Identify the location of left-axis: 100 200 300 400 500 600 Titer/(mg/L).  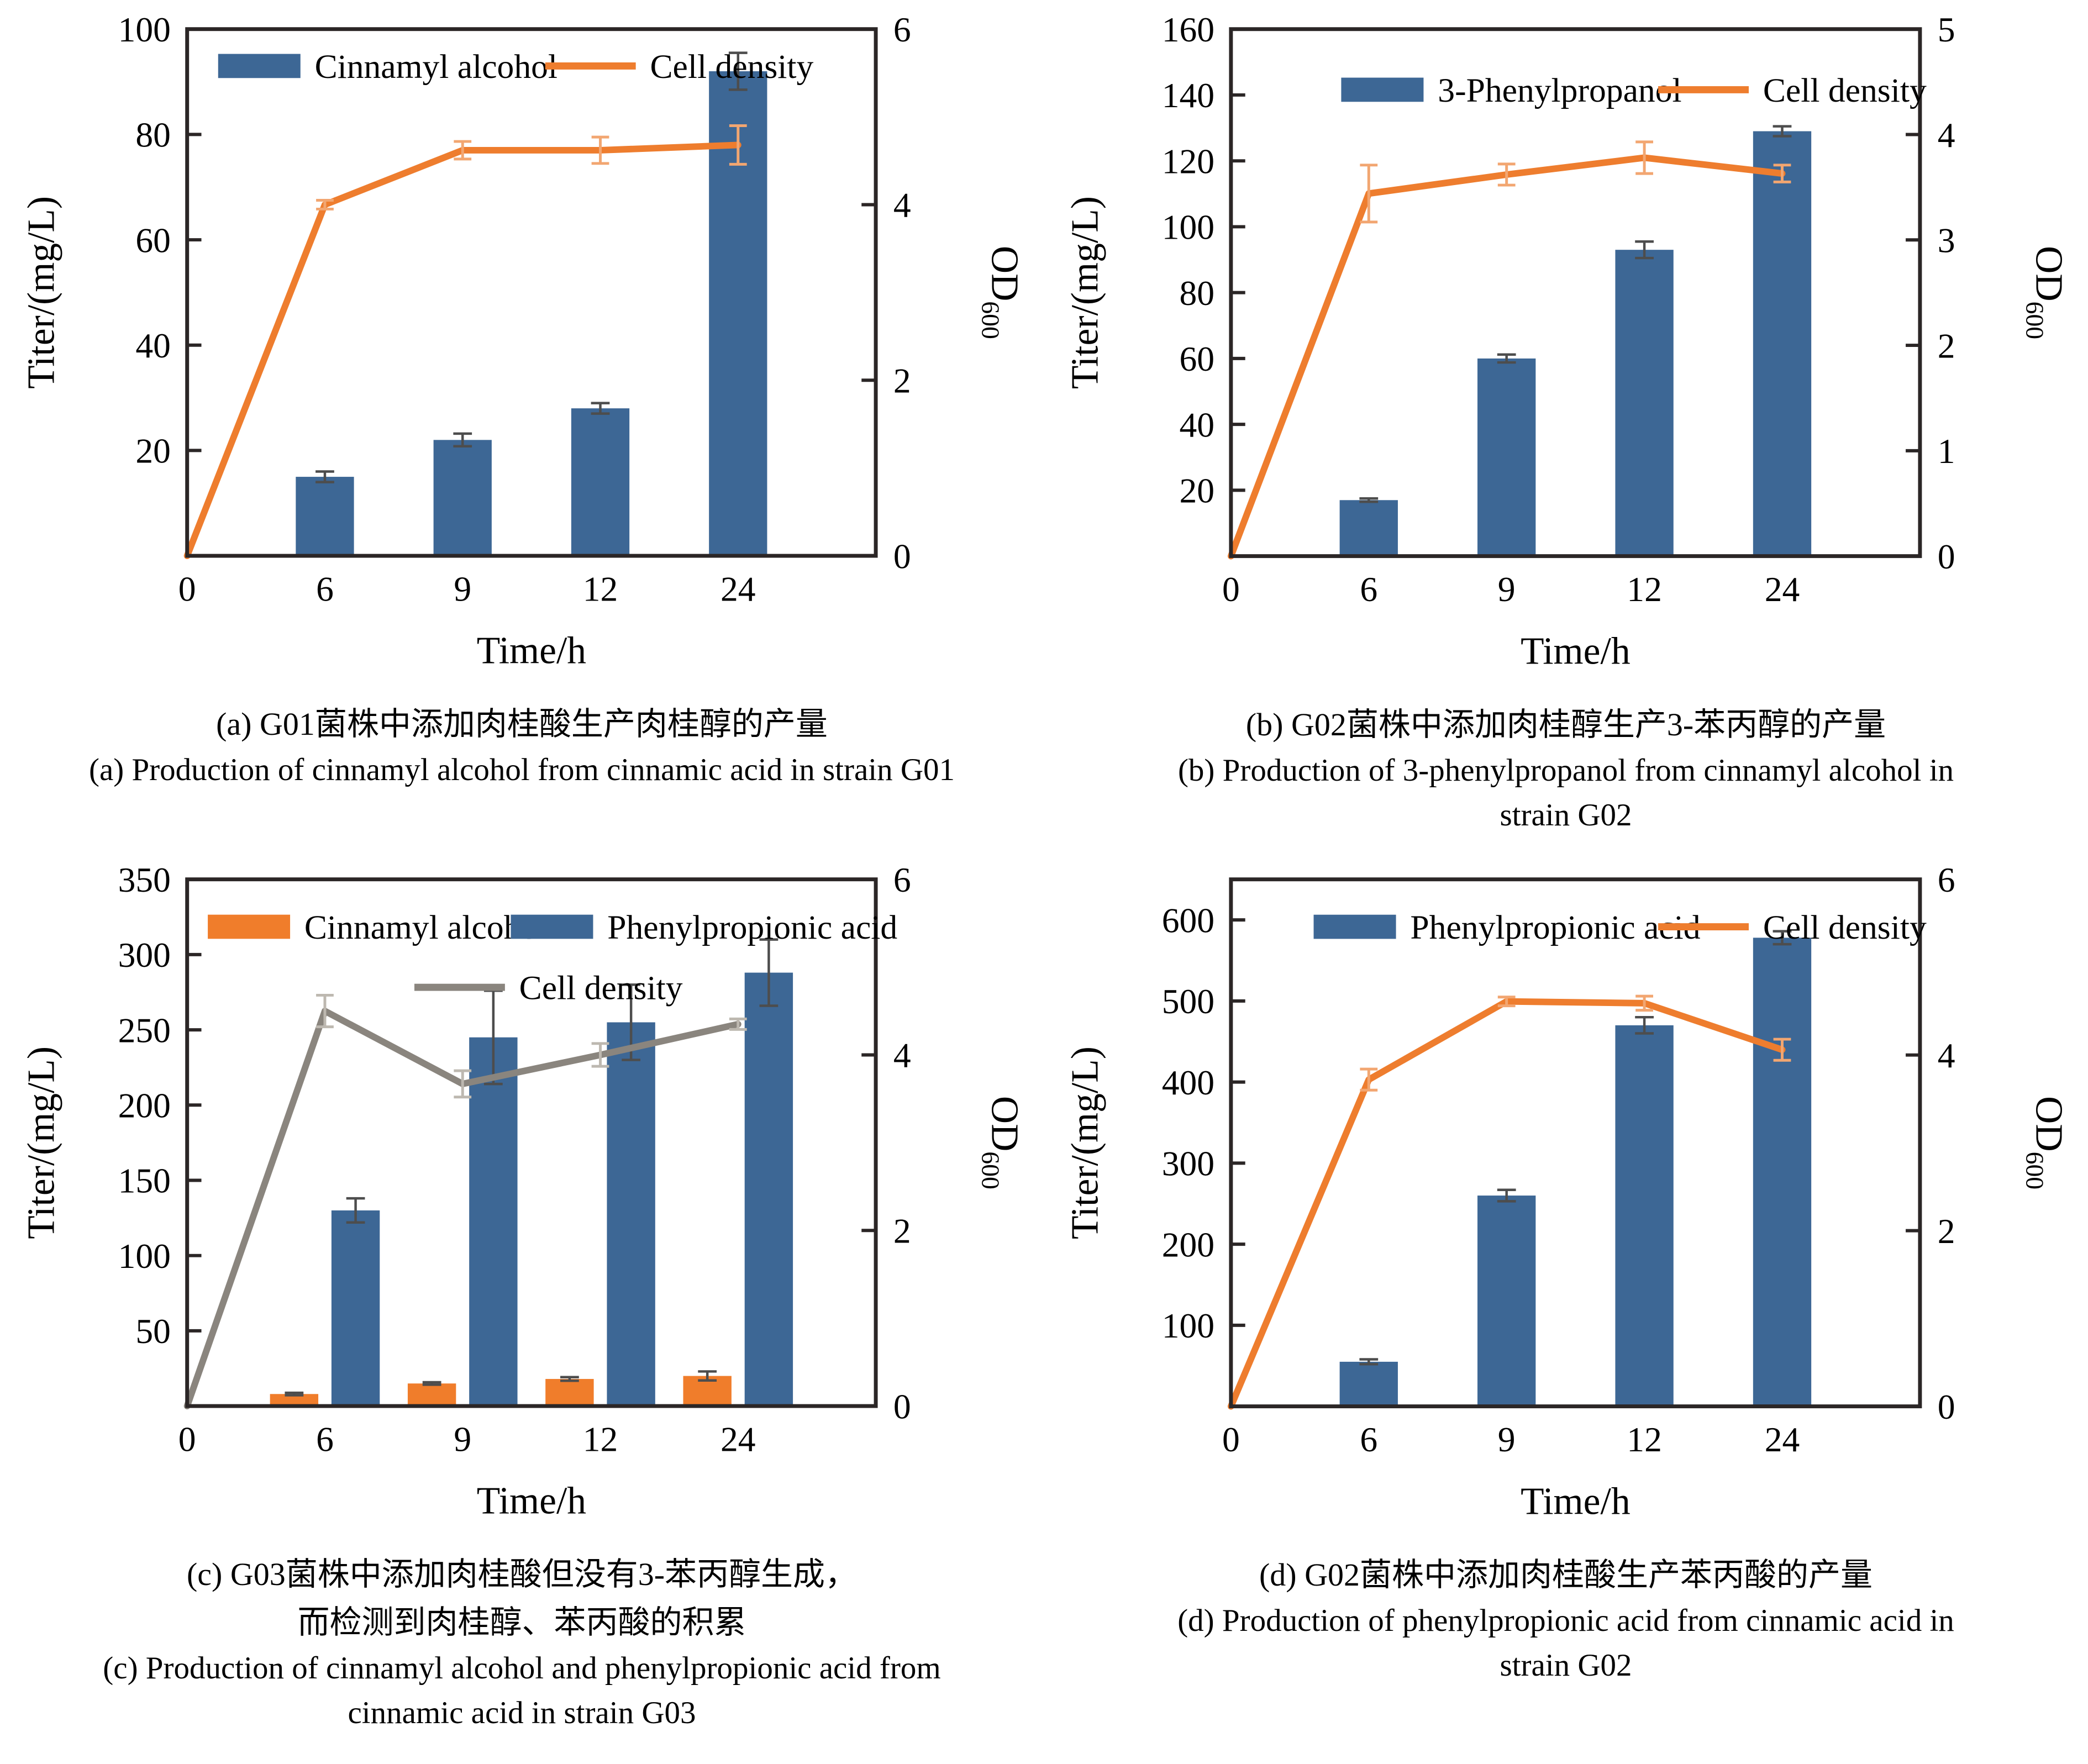
(1154, 1123).